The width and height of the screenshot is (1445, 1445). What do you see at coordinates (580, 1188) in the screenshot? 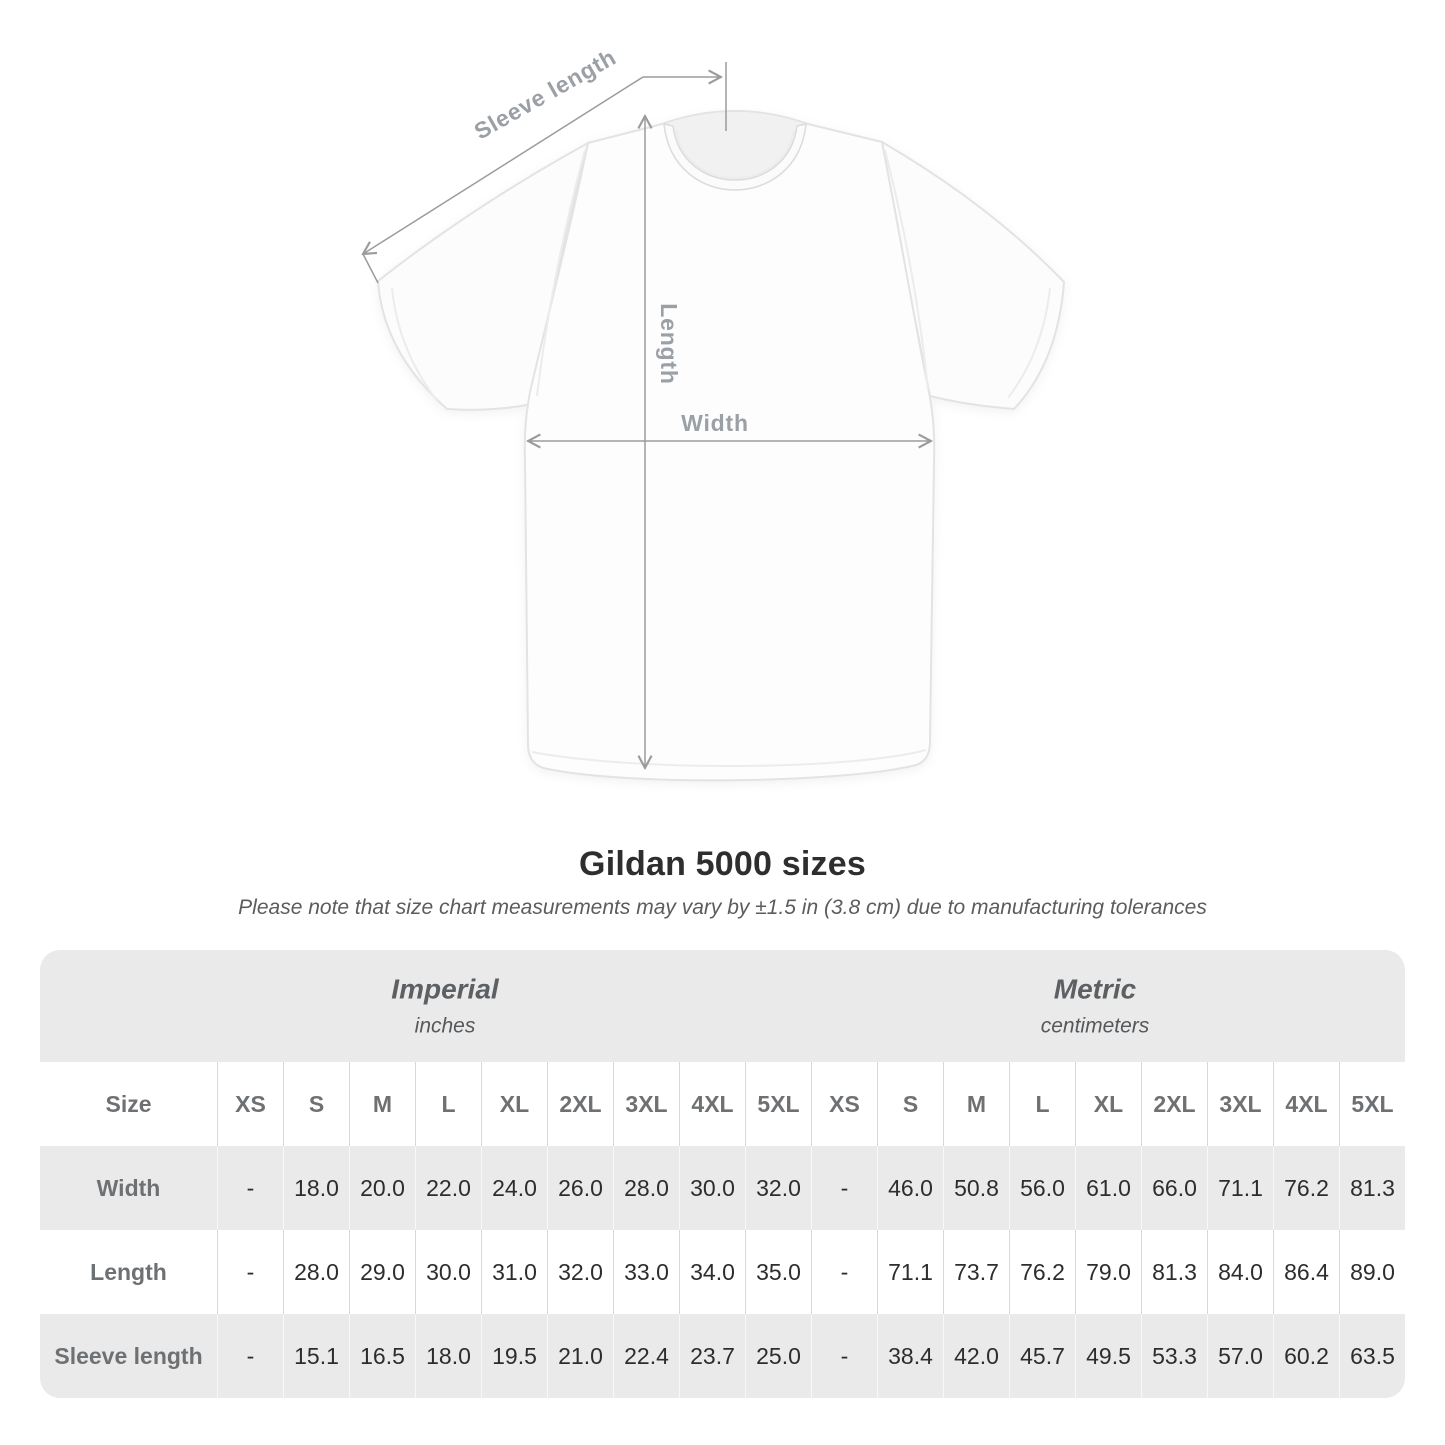
I see `value-cell-imperial: 26.0` at bounding box center [580, 1188].